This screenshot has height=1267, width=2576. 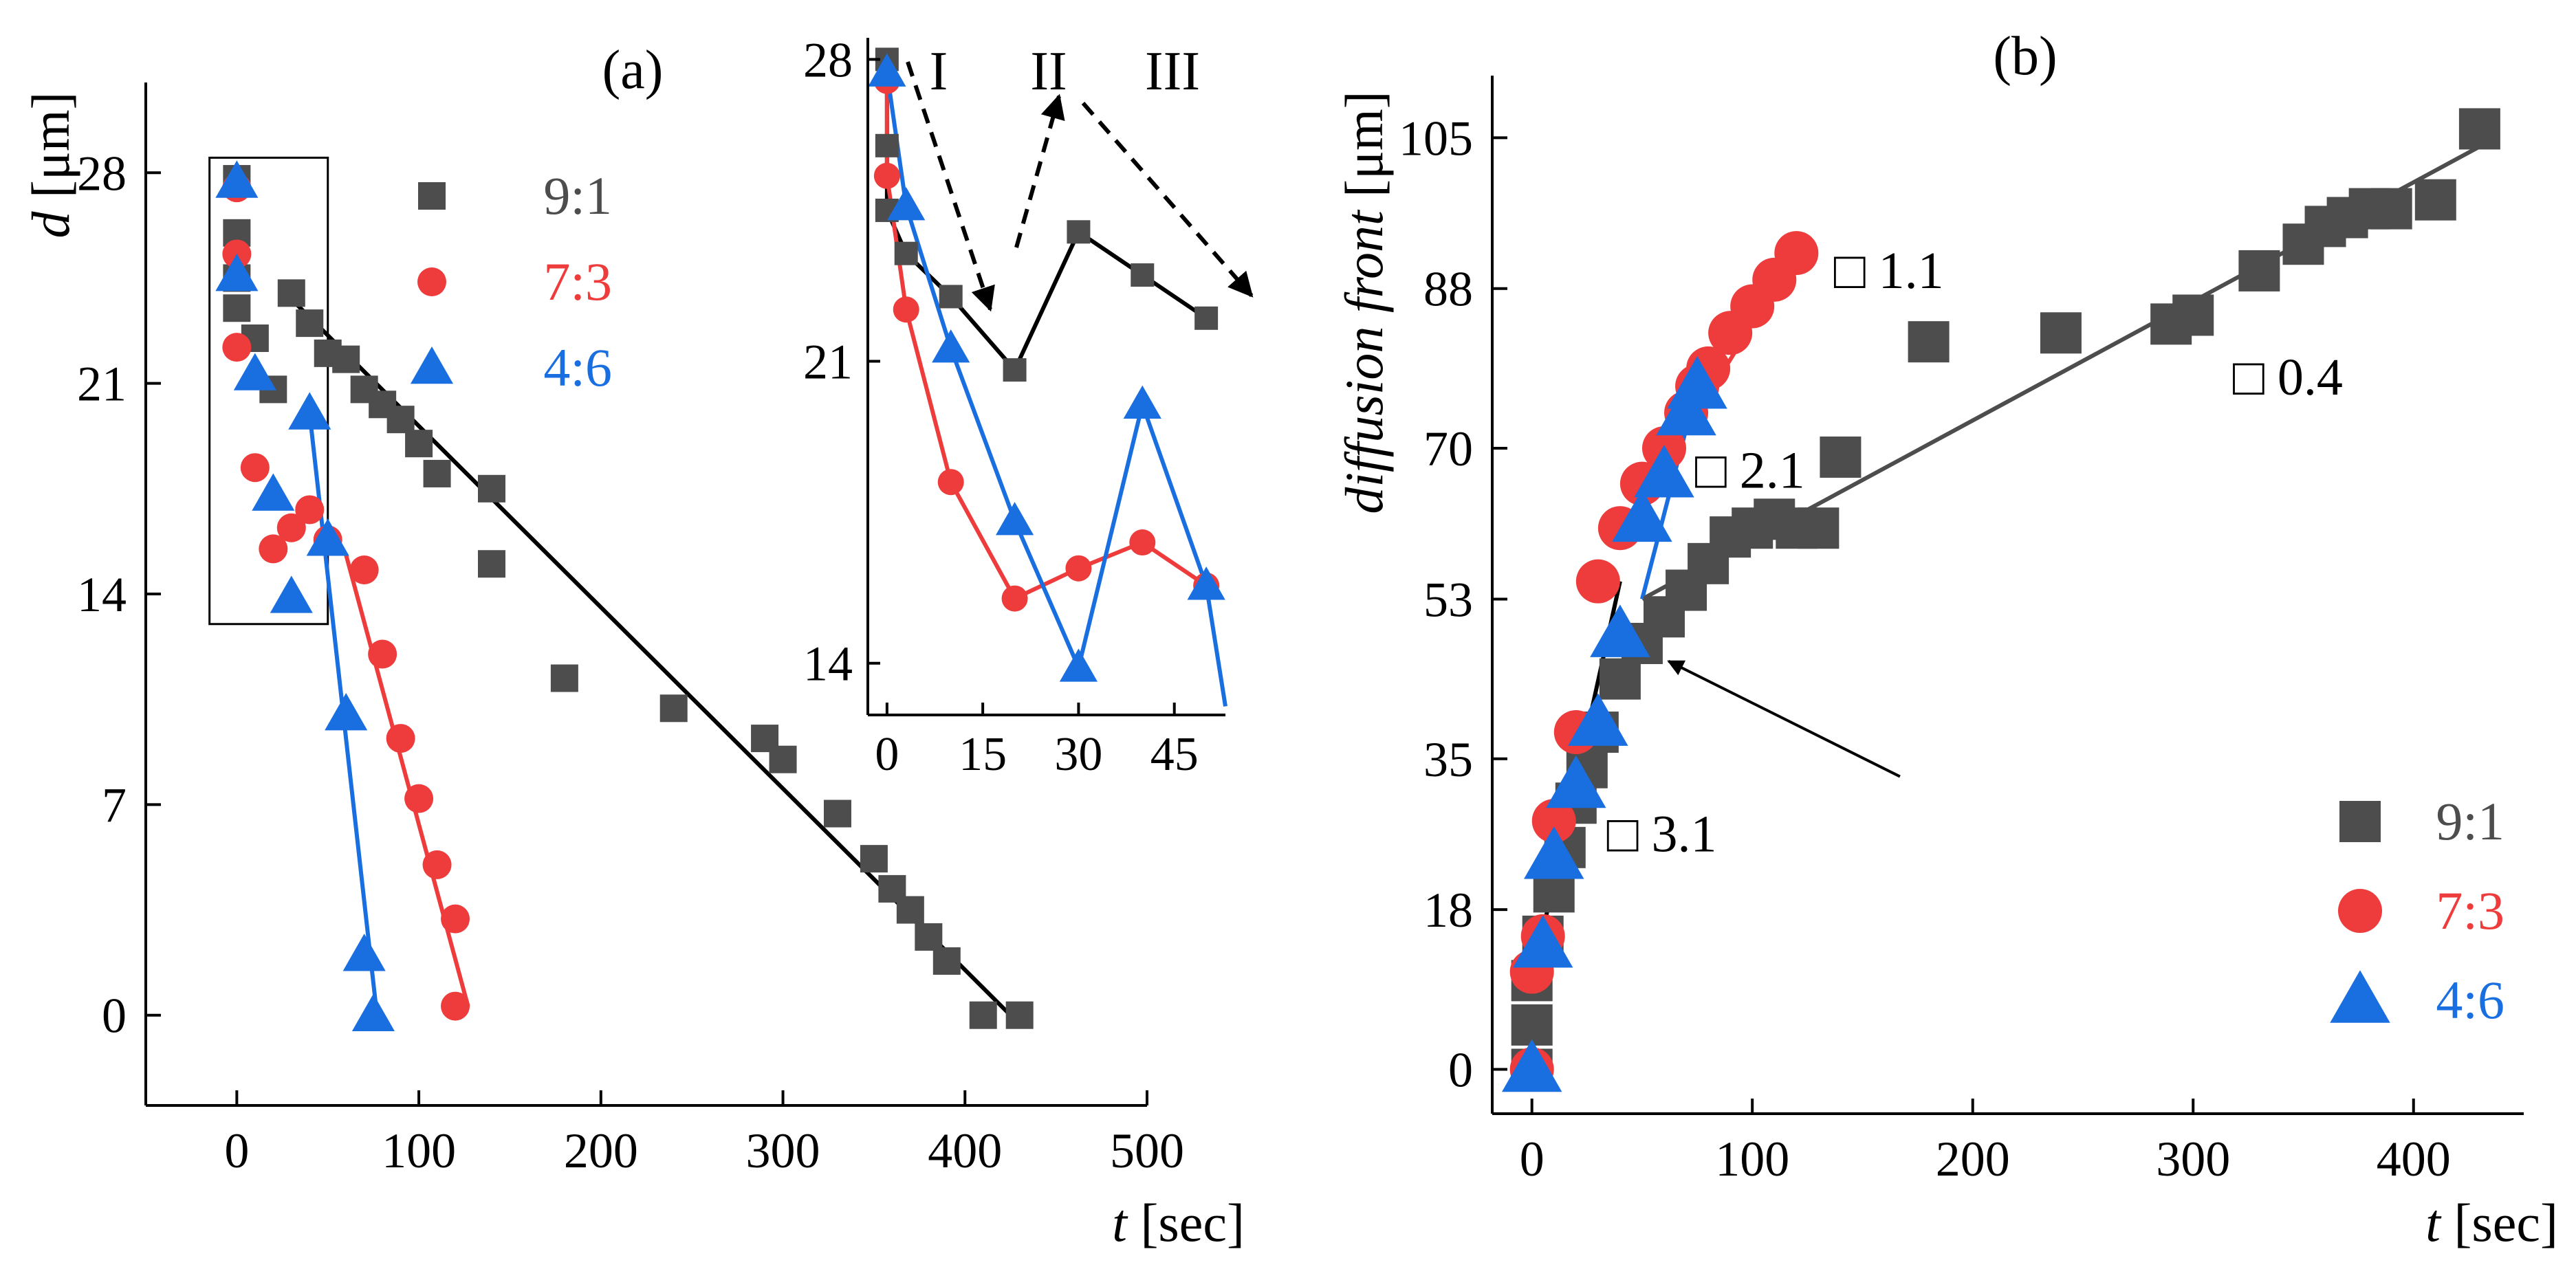 What do you see at coordinates (114, 1016) in the screenshot?
I see `y-tick-label: 0` at bounding box center [114, 1016].